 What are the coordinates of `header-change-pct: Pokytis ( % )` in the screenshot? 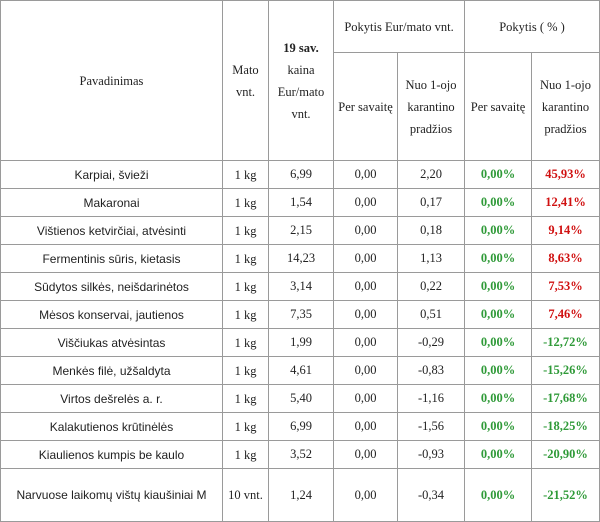 It's located at (532, 26).